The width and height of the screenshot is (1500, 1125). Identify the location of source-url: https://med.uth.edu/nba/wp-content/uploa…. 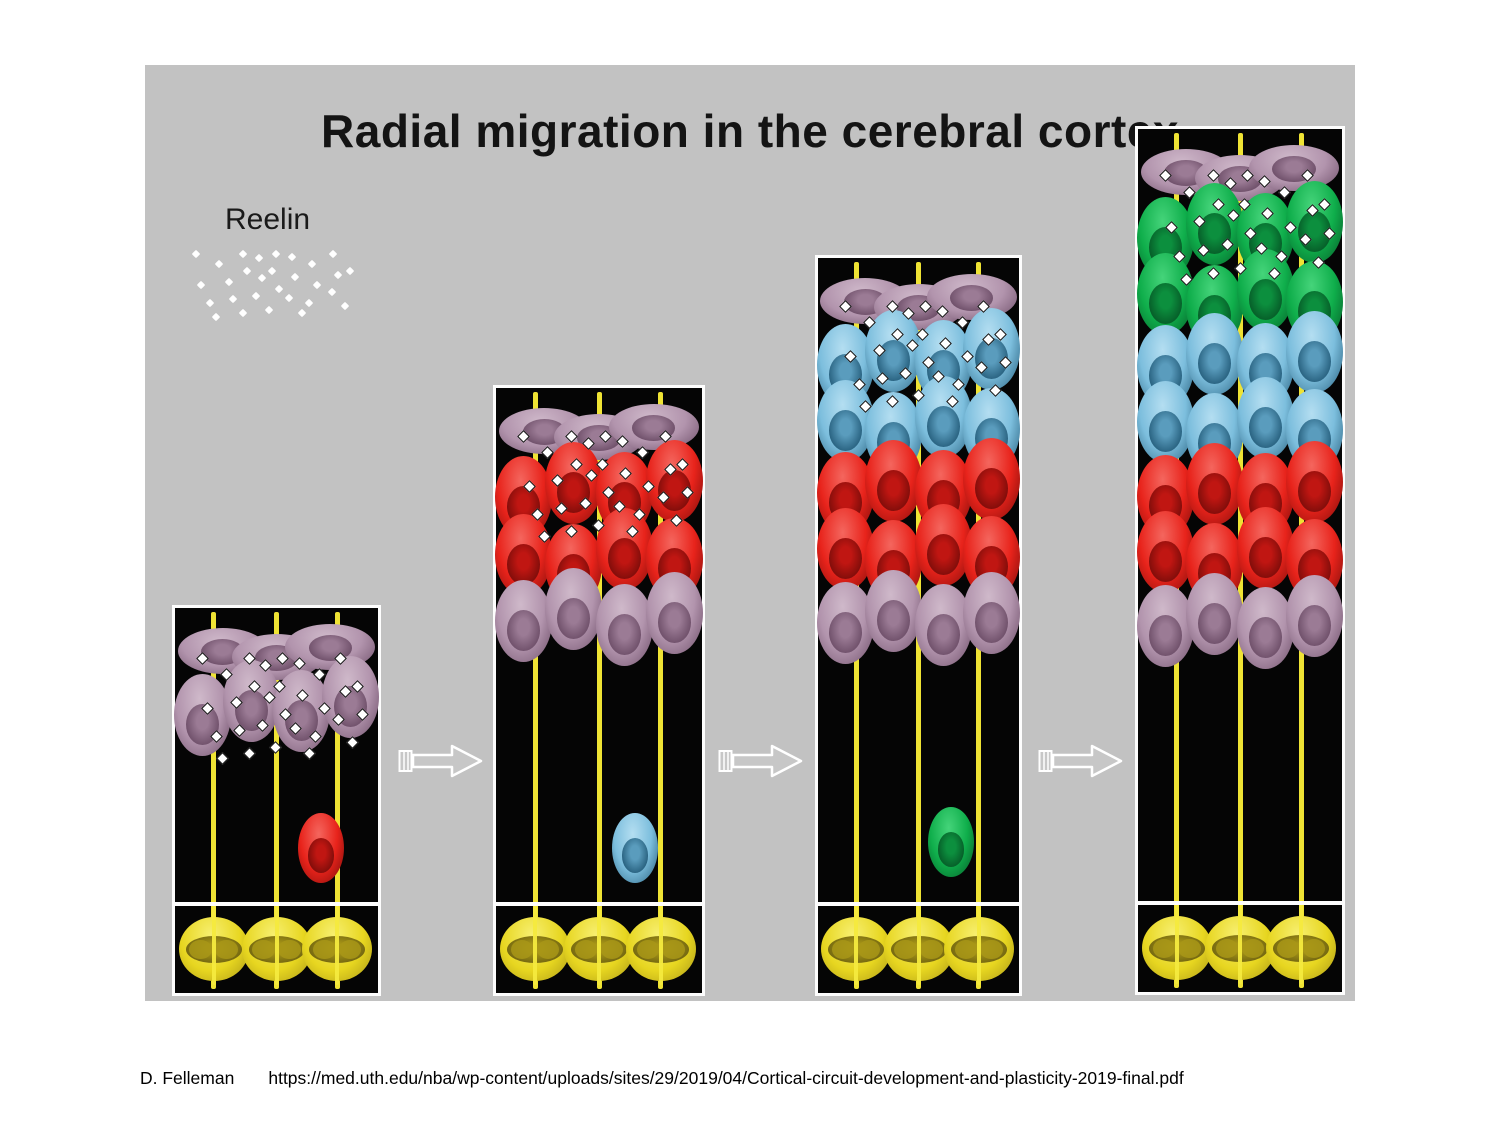
(726, 1078).